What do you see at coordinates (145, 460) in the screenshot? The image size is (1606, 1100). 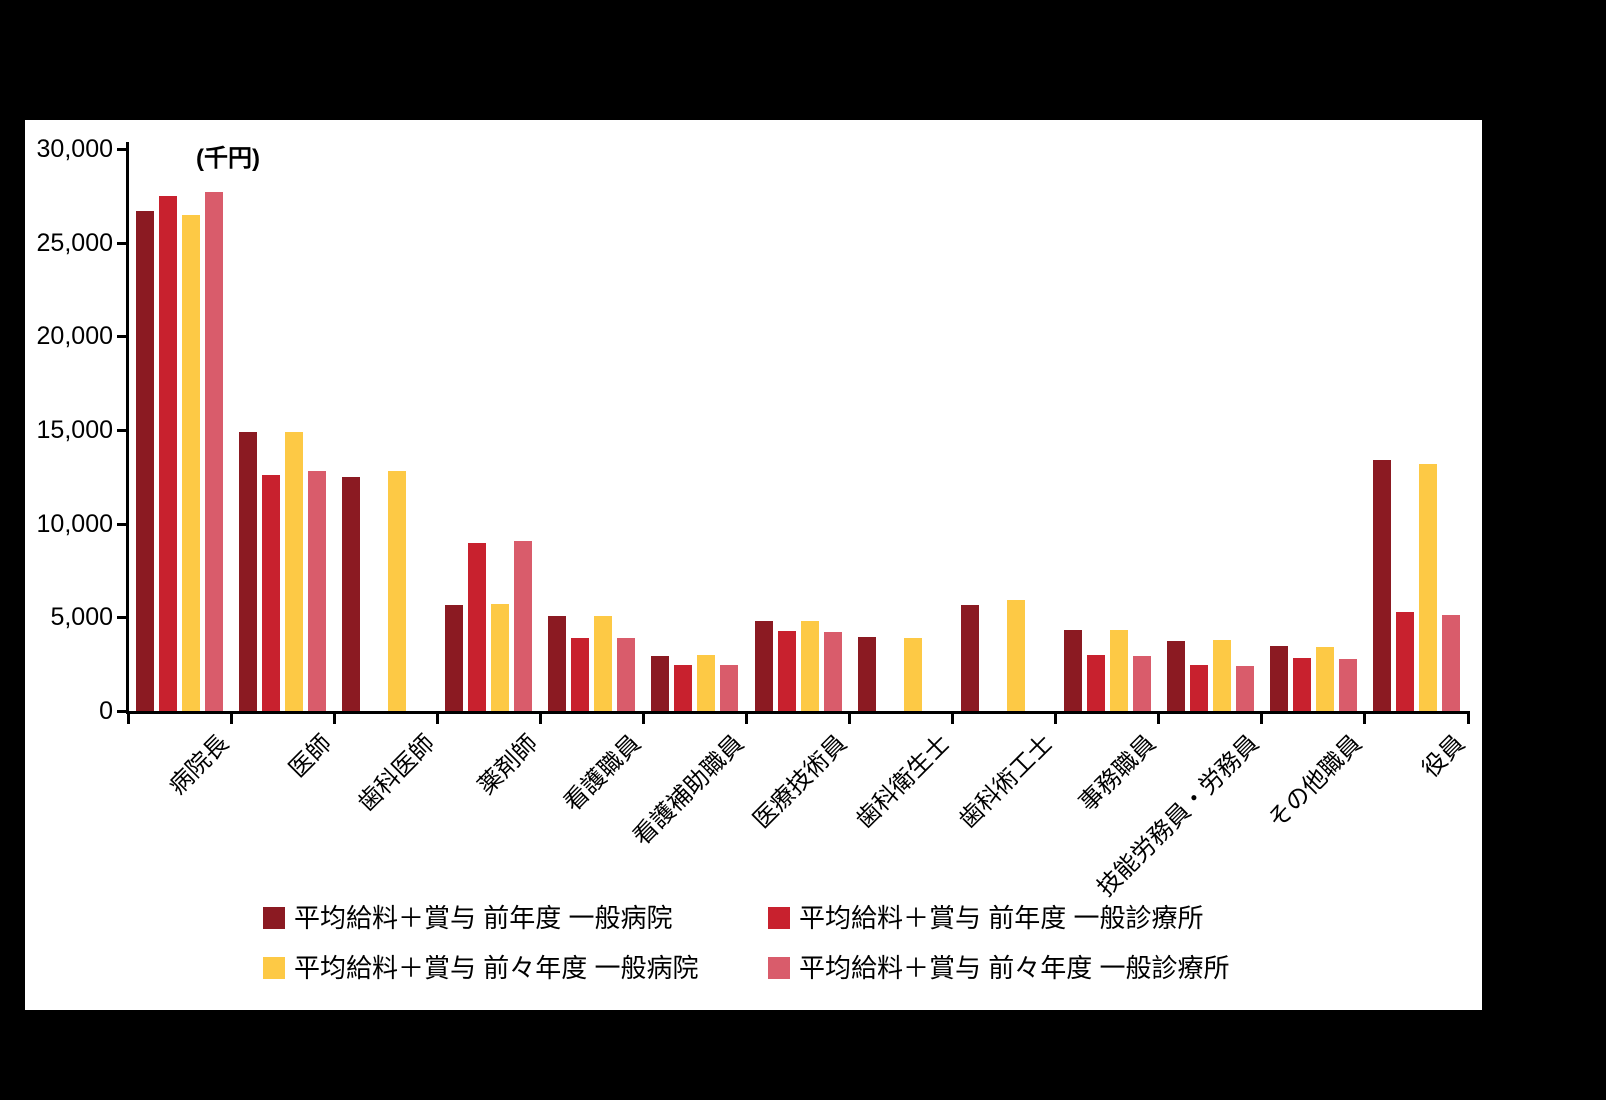 I see `bar-病院長-s1` at bounding box center [145, 460].